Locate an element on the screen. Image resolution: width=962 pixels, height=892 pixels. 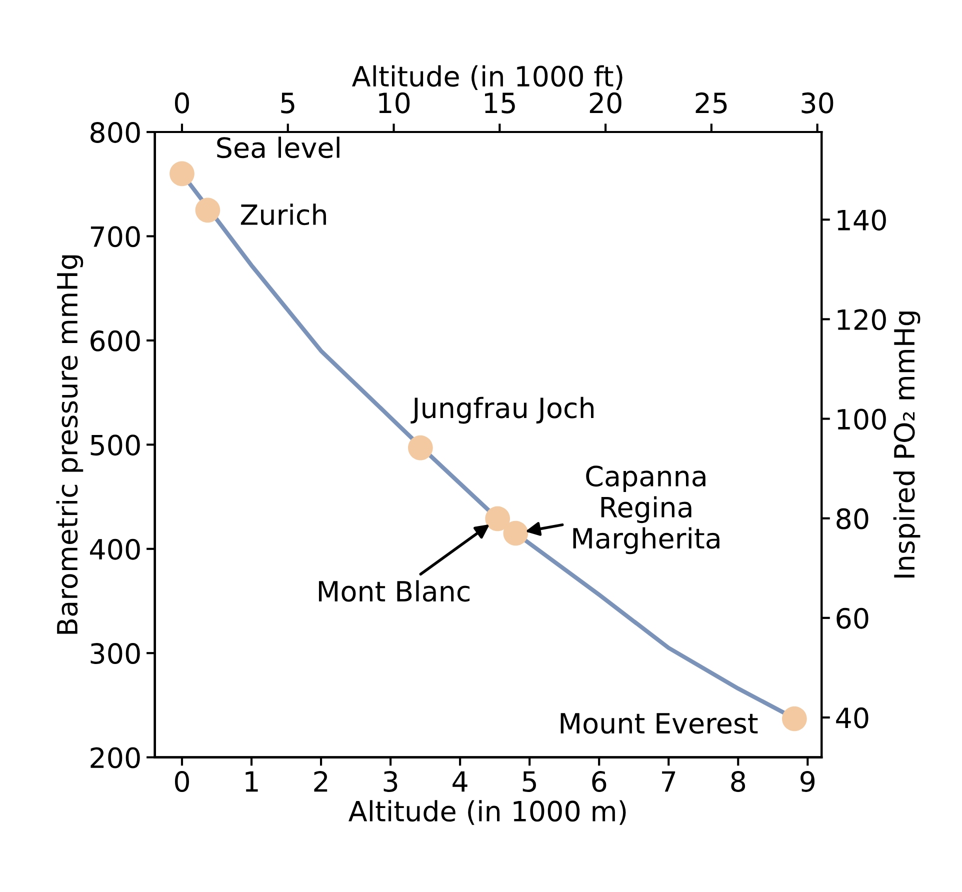
annotation: Mont Blanc is located at coordinates (394, 591).